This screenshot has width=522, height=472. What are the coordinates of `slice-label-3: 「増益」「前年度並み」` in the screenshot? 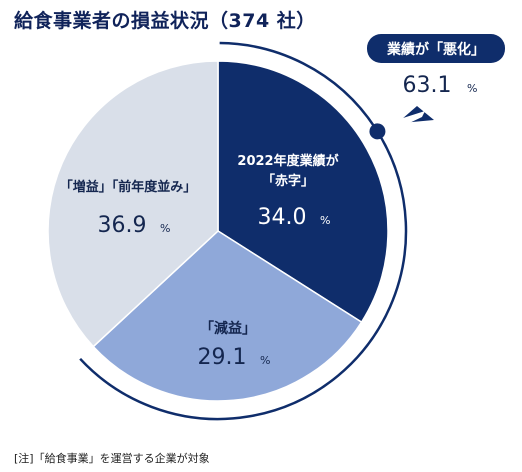 It's located at (128, 187).